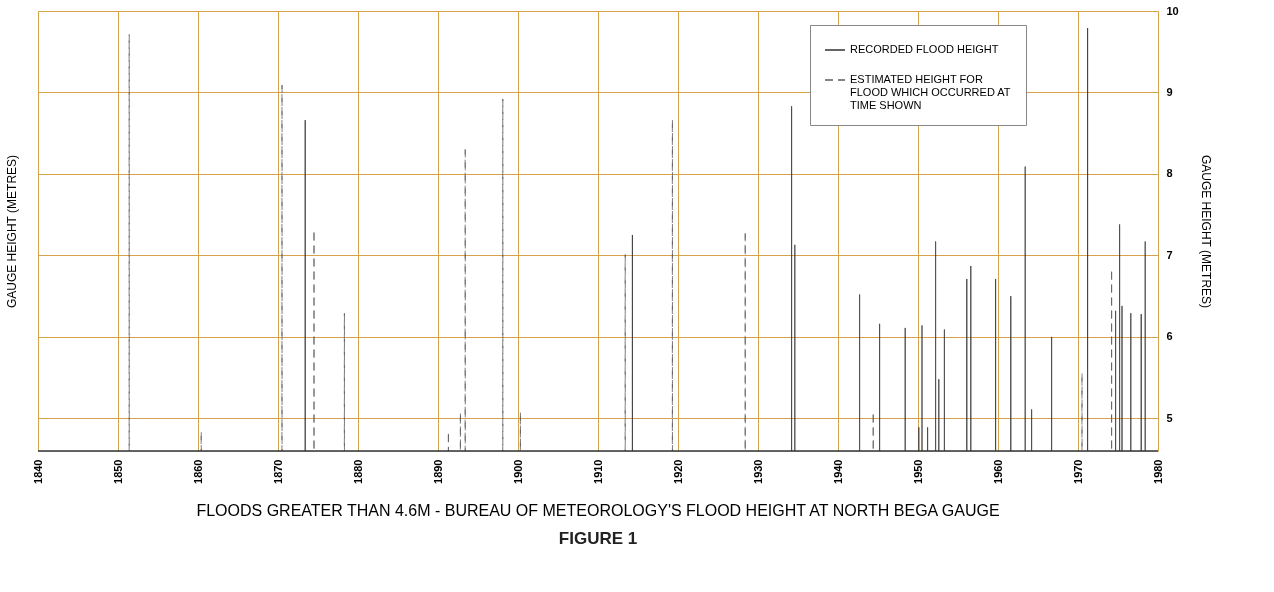  I want to click on y-tick-label: 9, so click(1169, 91).